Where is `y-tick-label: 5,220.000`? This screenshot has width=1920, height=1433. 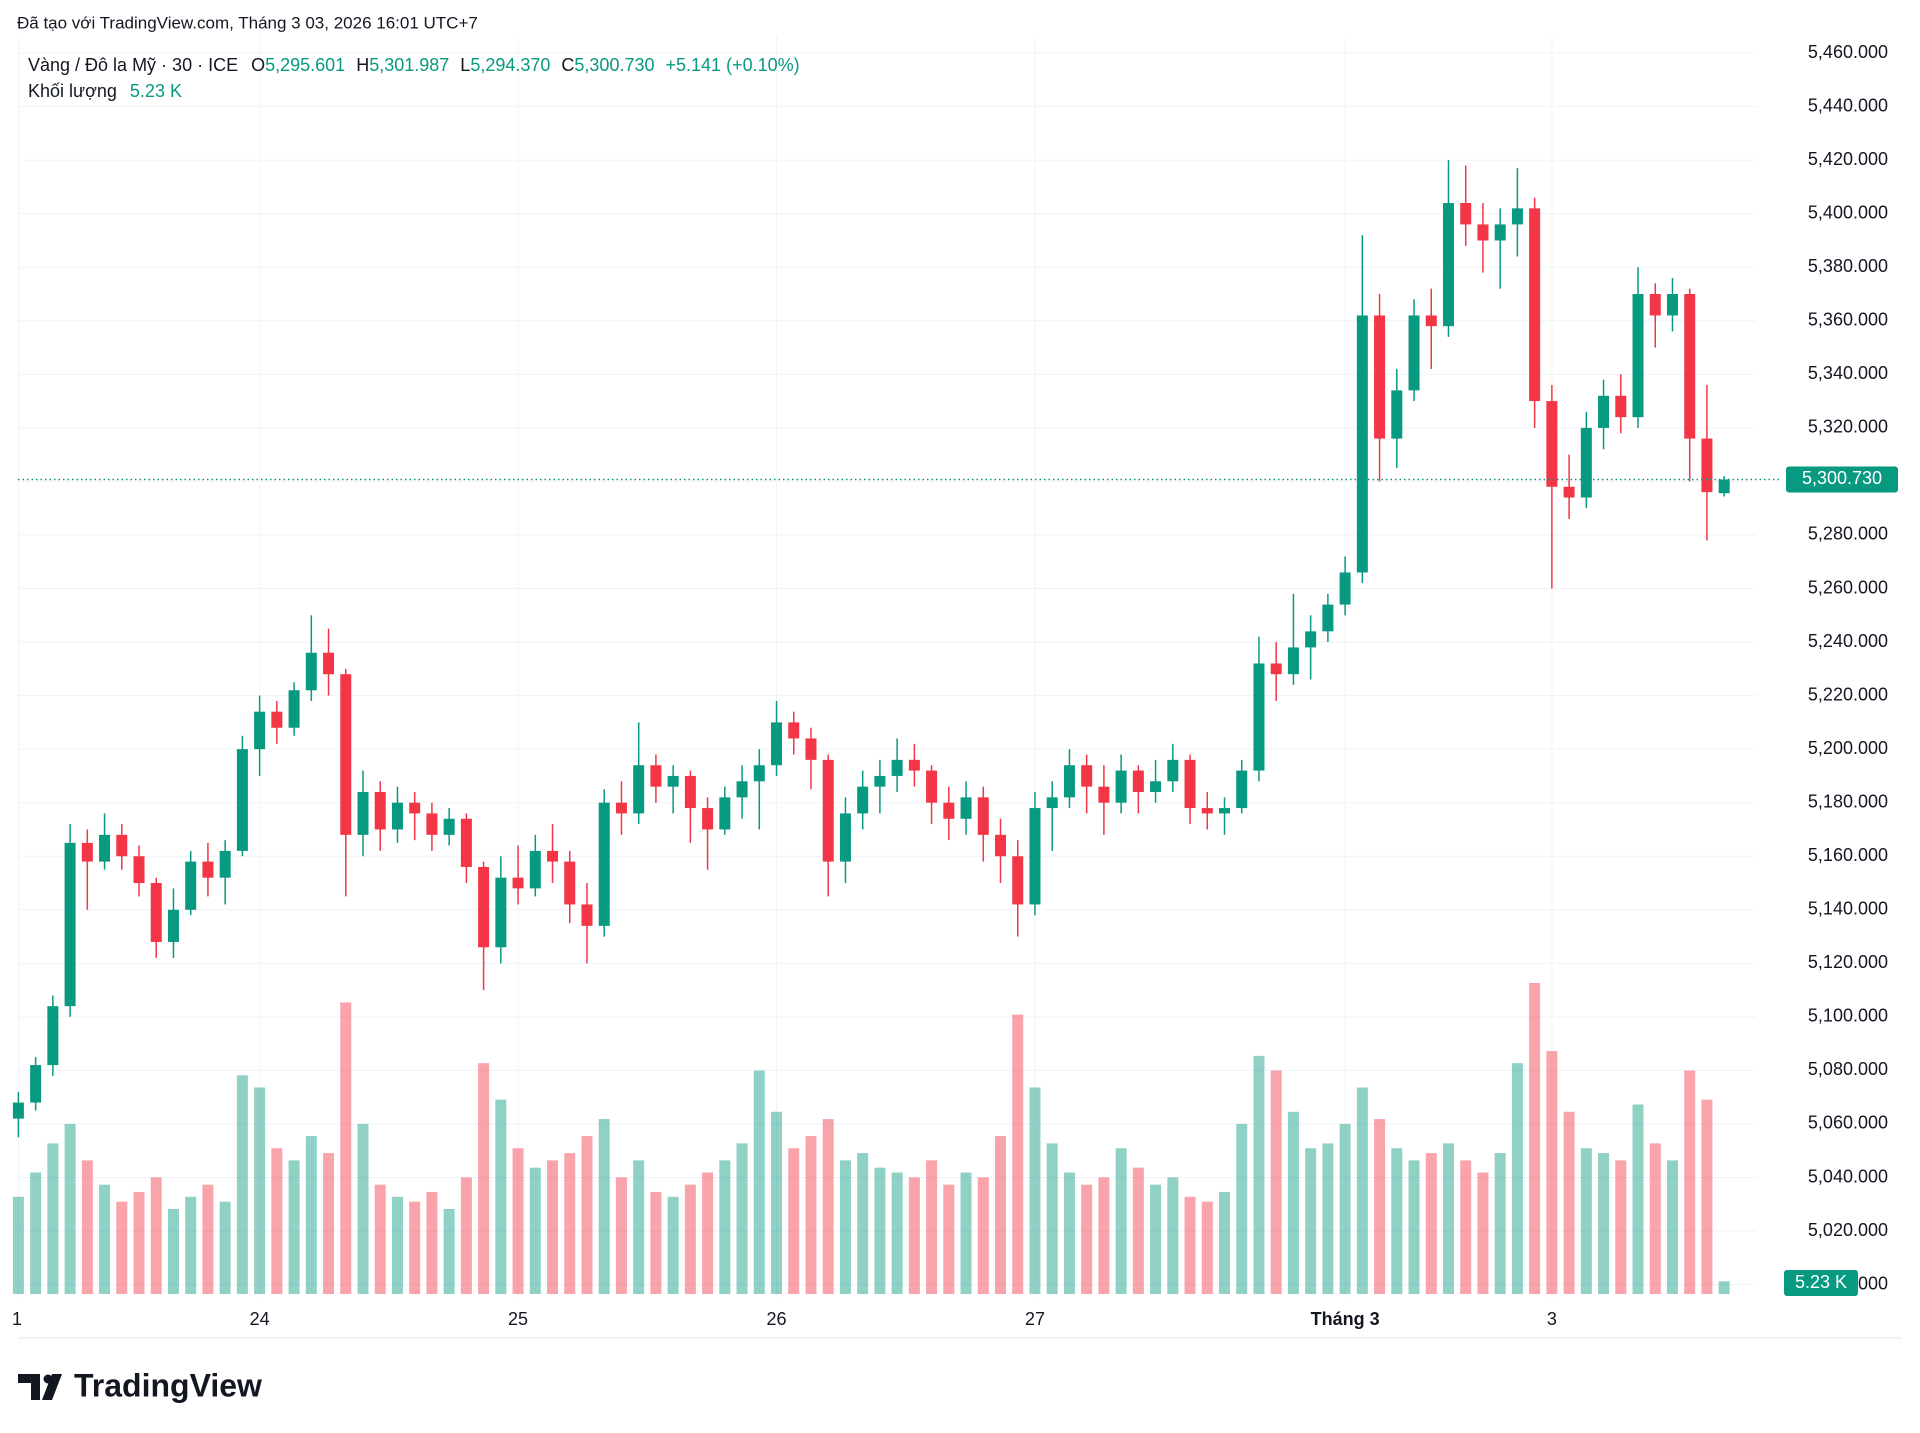 y-tick-label: 5,220.000 is located at coordinates (1848, 694).